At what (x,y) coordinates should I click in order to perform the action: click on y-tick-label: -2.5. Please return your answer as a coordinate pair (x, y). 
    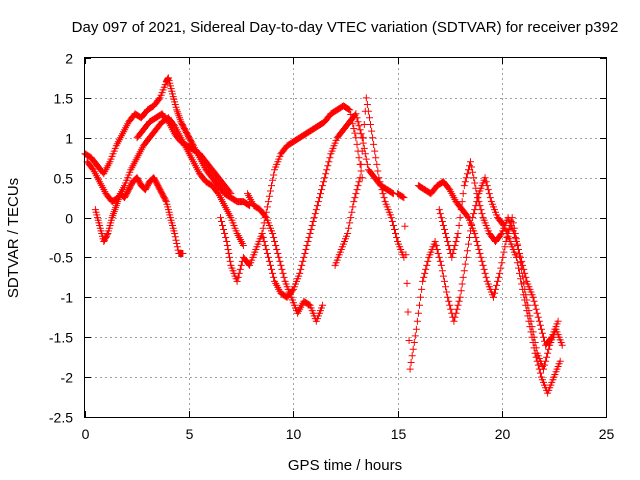
    Looking at the image, I should click on (61, 418).